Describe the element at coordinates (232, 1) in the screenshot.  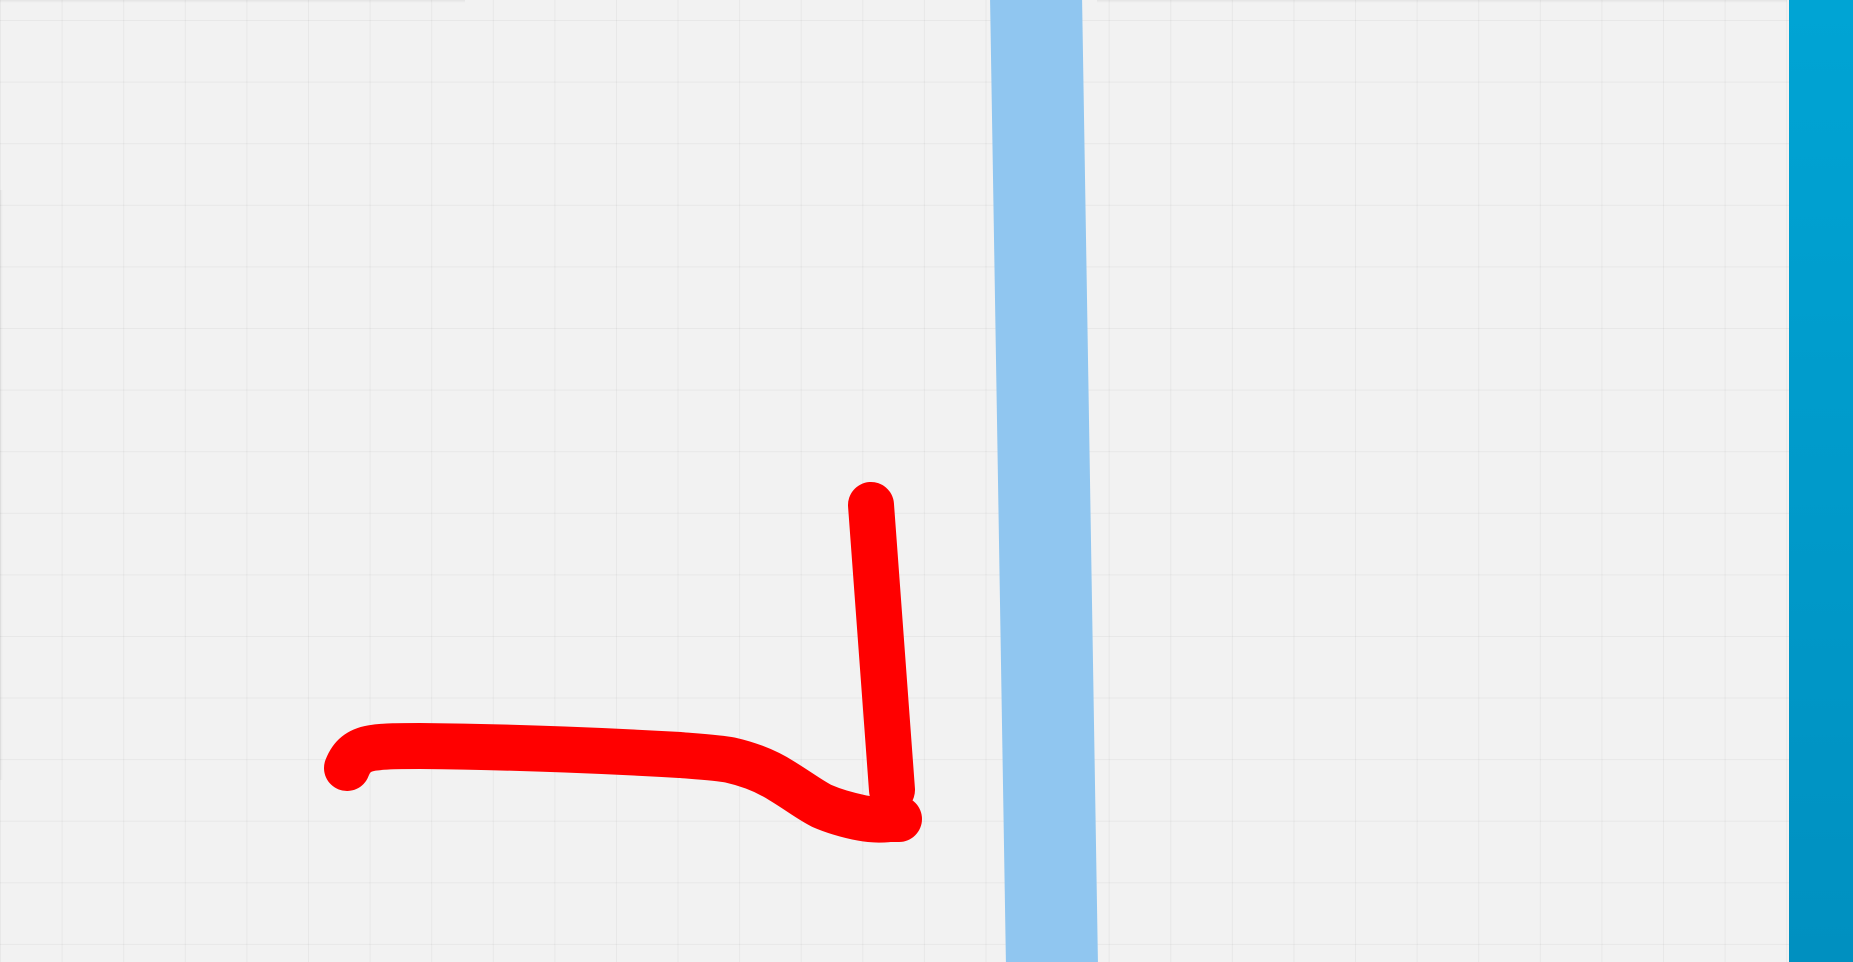
I see `toolbar-shadow-left` at that location.